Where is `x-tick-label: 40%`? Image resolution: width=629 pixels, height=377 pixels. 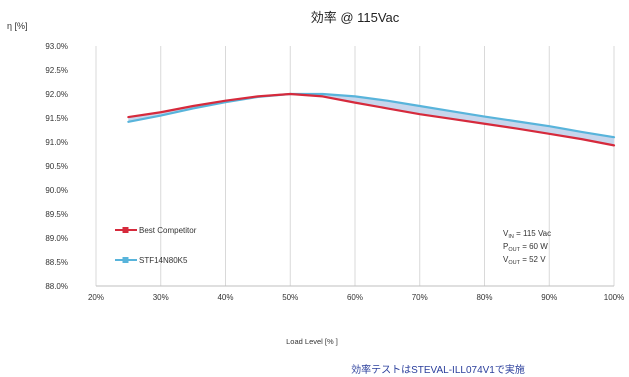
x-tick-label: 40% is located at coordinates (225, 297).